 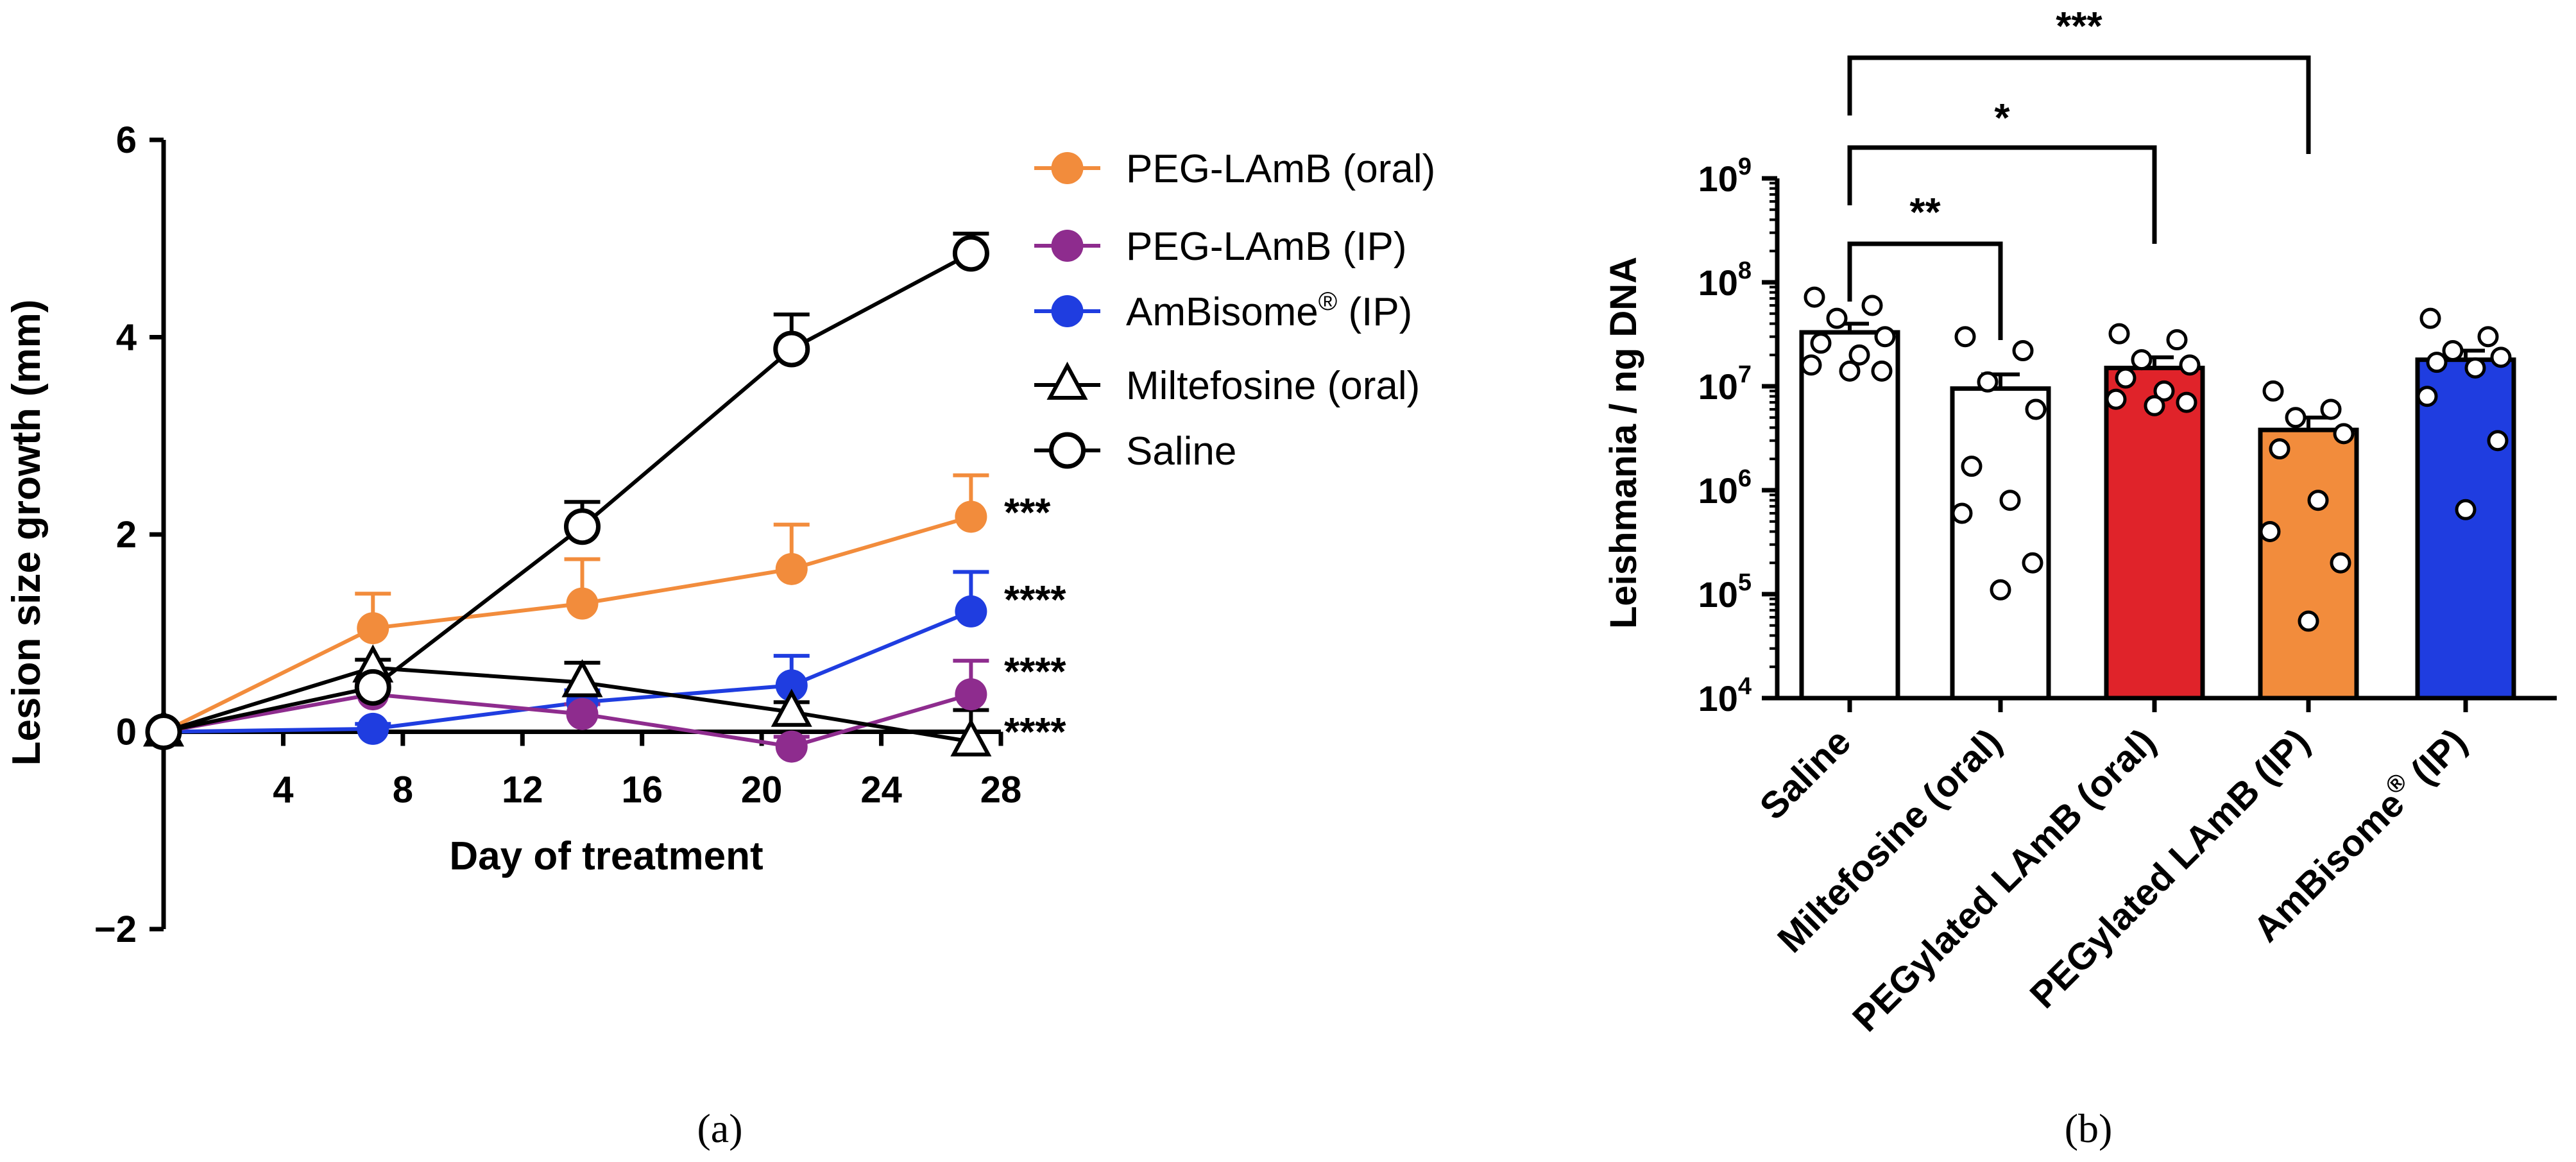 I want to click on y-tick-label: 0, so click(x=126, y=732).